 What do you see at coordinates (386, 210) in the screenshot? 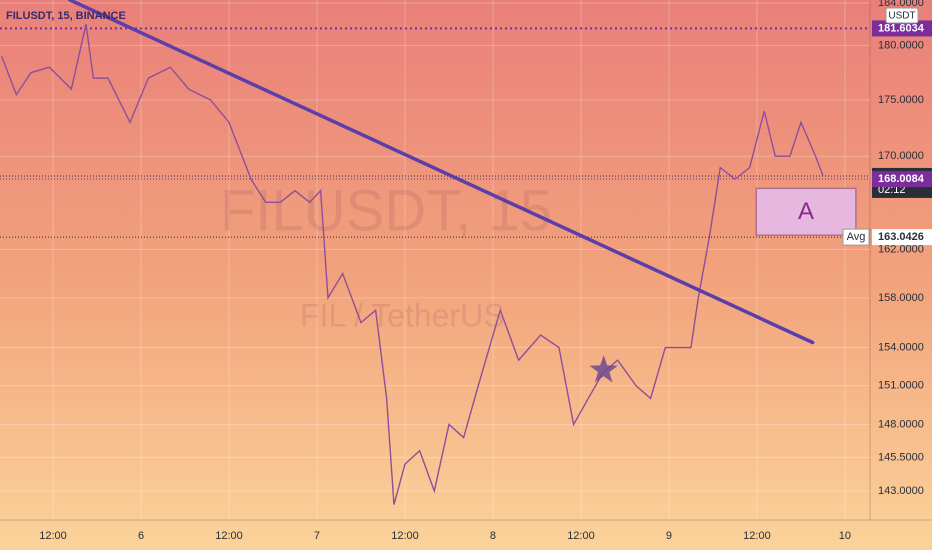
I see `watermark: FILUSDT, 15` at bounding box center [386, 210].